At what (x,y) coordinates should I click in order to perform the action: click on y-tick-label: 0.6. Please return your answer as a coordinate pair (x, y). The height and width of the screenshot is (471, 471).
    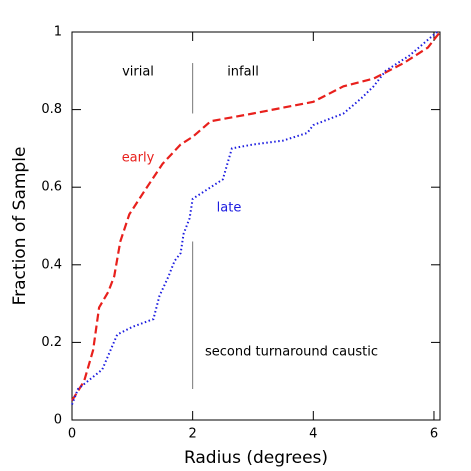
    Looking at the image, I should click on (51, 187).